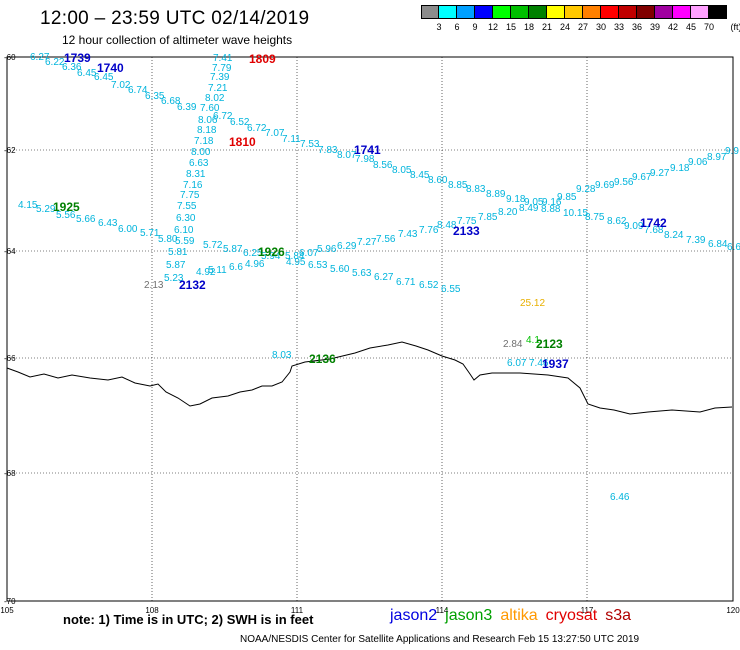 This screenshot has width=740, height=650. What do you see at coordinates (347, 246) in the screenshot?
I see `wave-height-value: 6.29` at bounding box center [347, 246].